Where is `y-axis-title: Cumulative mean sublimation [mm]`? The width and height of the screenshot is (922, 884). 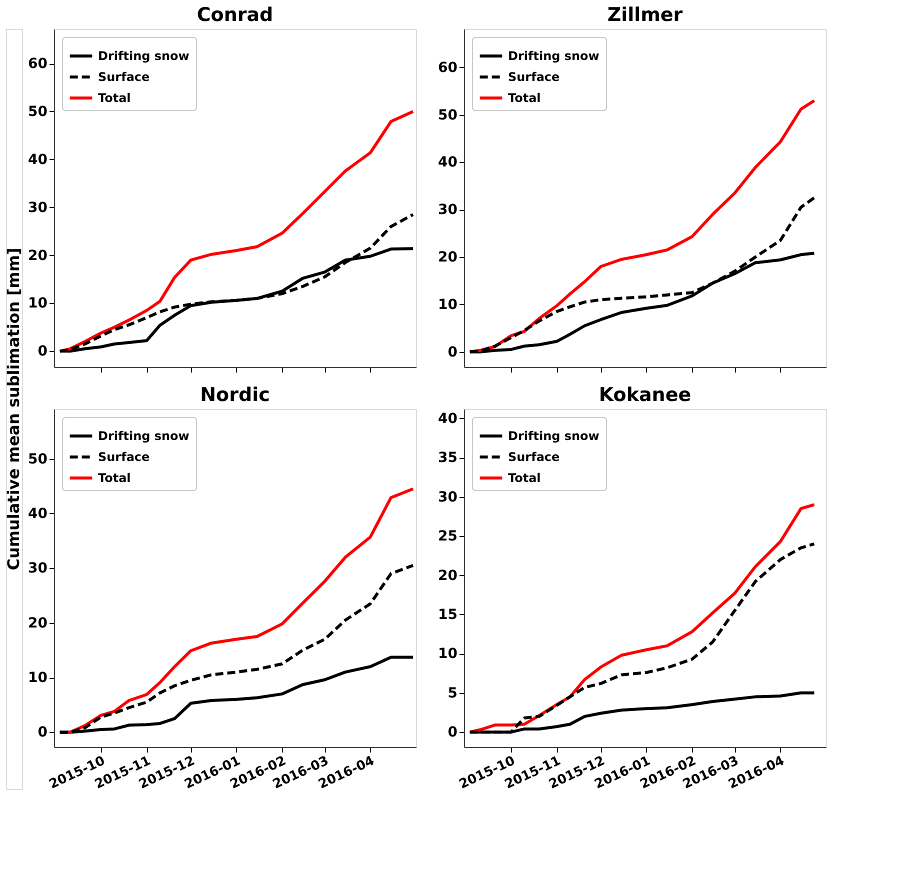
y-axis-title: Cumulative mean sublimation [mm] is located at coordinates (13, 409).